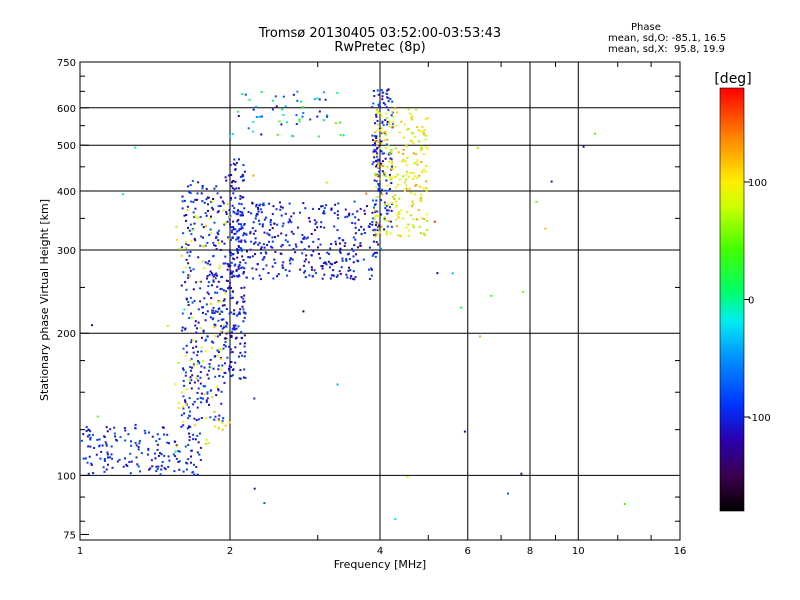 This screenshot has width=800, height=600. What do you see at coordinates (578, 551) in the screenshot?
I see `x-tick-label: 10` at bounding box center [578, 551].